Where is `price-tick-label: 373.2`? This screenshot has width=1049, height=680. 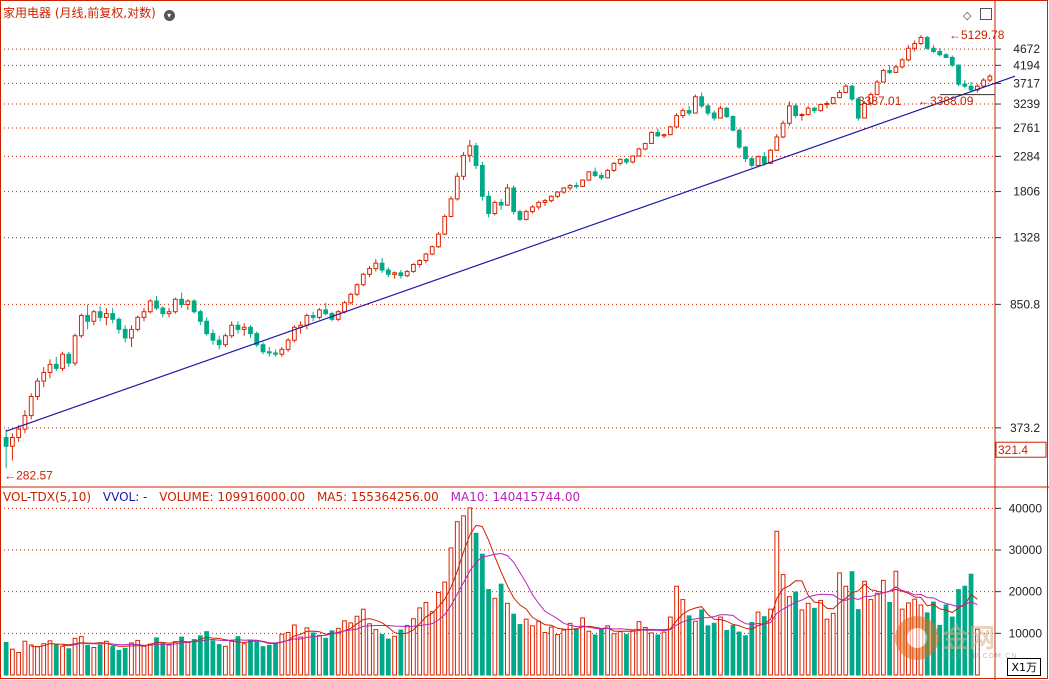
price-tick-label: 373.2 is located at coordinates (1025, 428).